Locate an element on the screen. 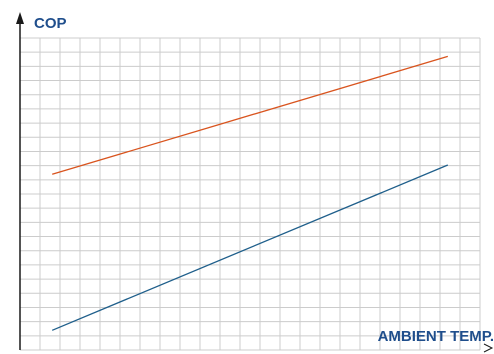  x-axis-title: AMBIENT TEMP. is located at coordinates (436, 336).